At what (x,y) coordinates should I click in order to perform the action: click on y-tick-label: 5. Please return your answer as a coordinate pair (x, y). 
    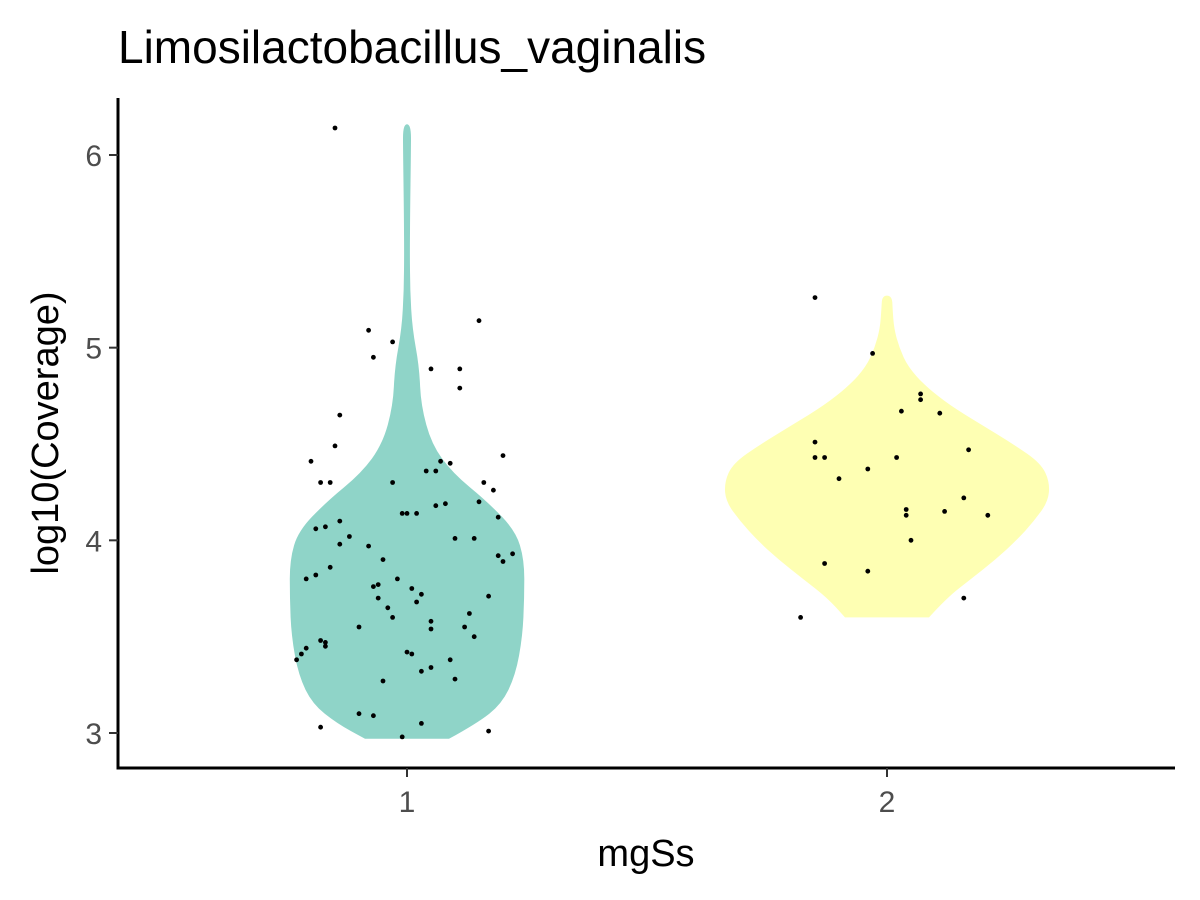
    Looking at the image, I should click on (93, 349).